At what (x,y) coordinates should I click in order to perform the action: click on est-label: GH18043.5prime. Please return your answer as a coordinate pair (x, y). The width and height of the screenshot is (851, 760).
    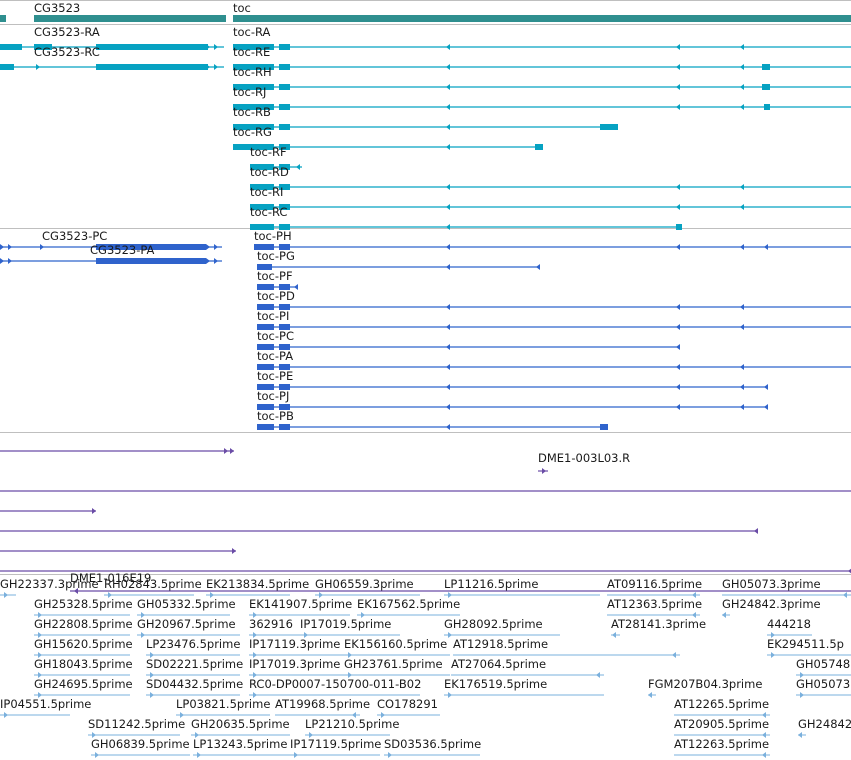
    Looking at the image, I should click on (83, 664).